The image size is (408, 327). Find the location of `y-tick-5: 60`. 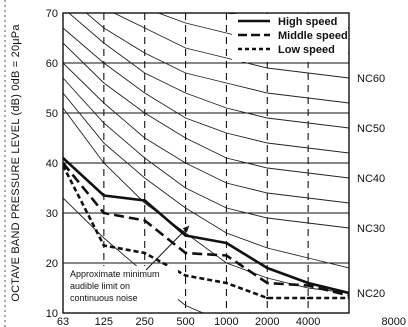

y-tick-5: 60 is located at coordinates (52, 64).